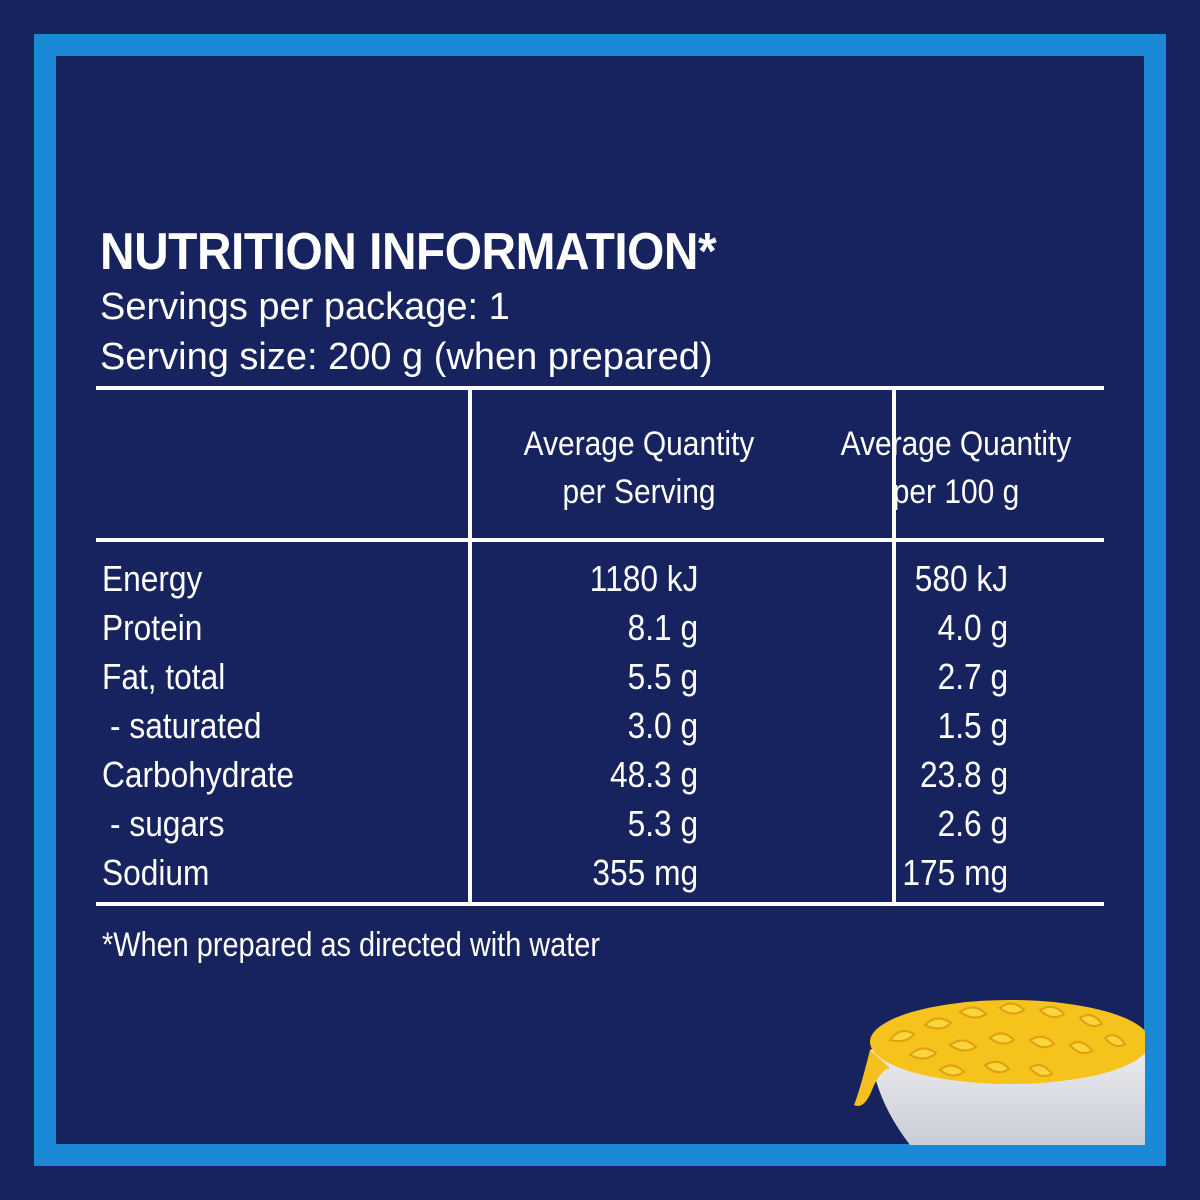  Describe the element at coordinates (639, 492) in the screenshot. I see `column-header-line: per Serving` at that location.